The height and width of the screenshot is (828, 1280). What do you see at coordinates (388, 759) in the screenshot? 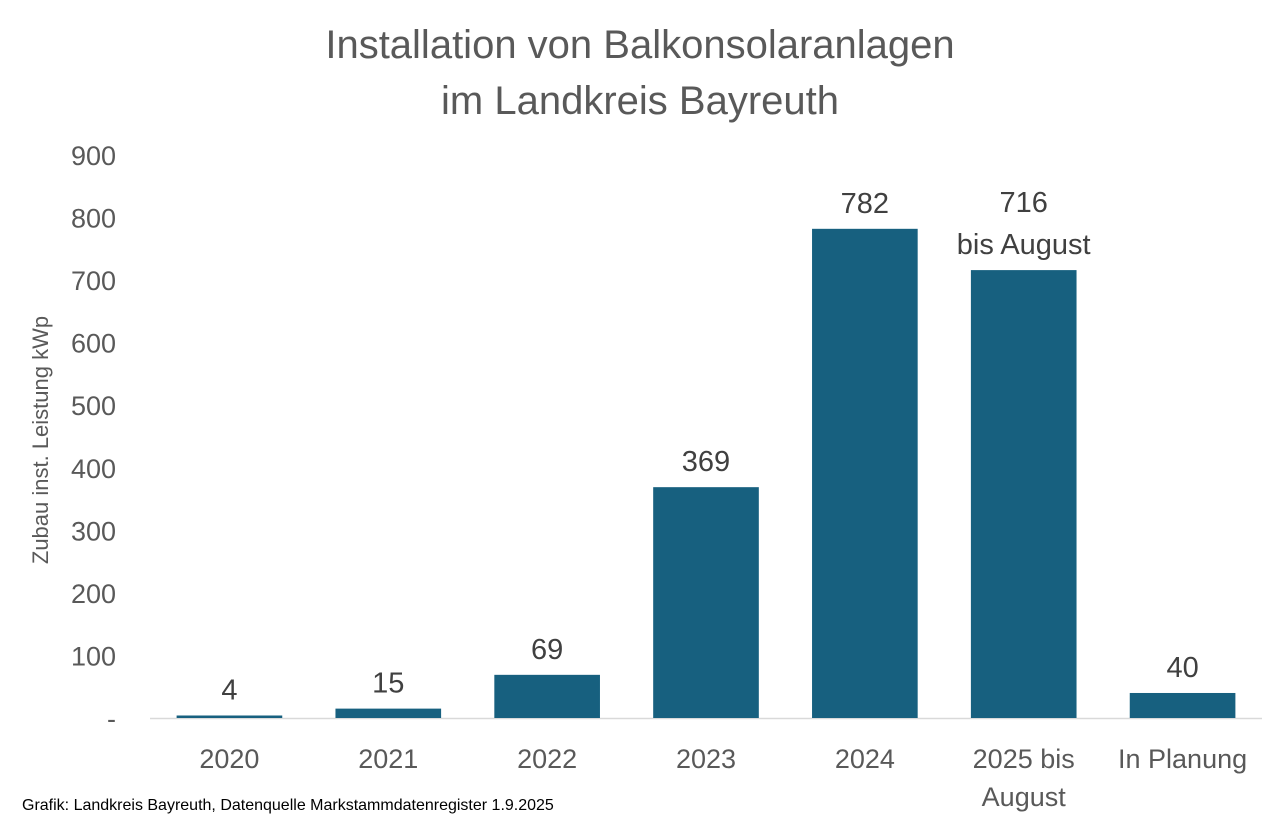
I see `x-tick-label: 2021` at bounding box center [388, 759].